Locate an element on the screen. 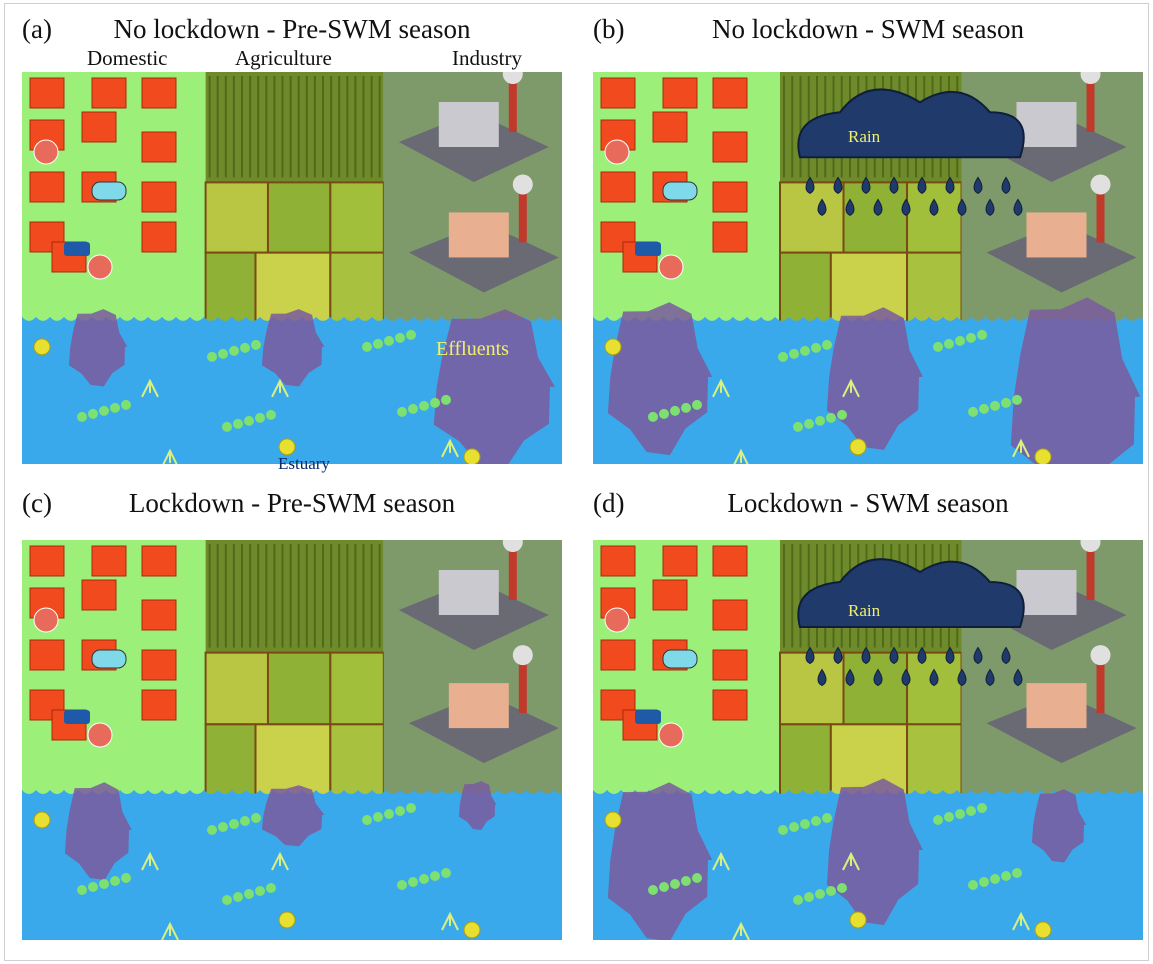  panel-b-header: (b) No lockdown - SWM season is located at coordinates (868, 33).